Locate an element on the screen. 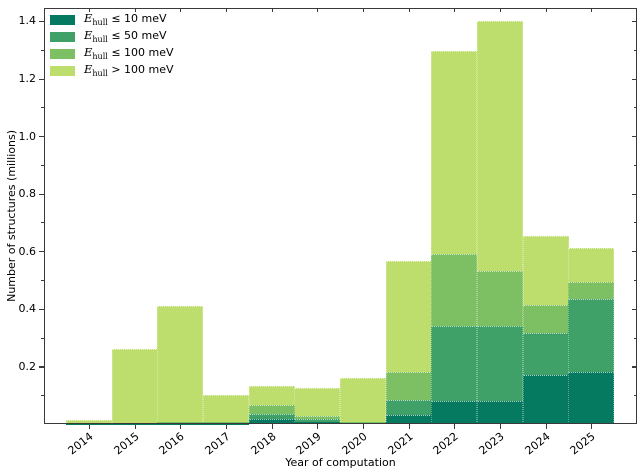  legend-item: Ehull ≤ 100 meV is located at coordinates (112, 53).